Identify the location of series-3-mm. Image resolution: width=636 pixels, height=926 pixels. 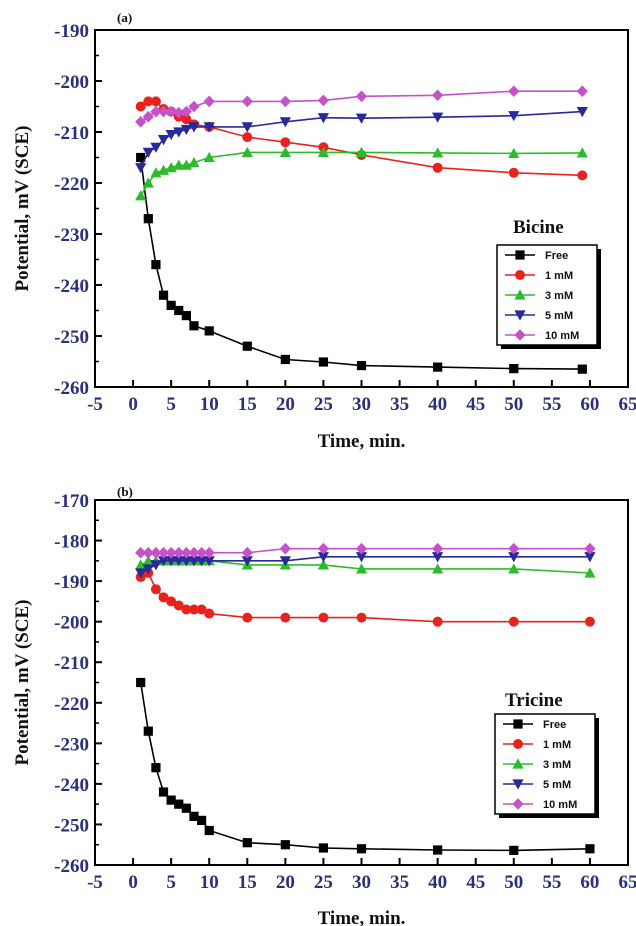
(361, 173).